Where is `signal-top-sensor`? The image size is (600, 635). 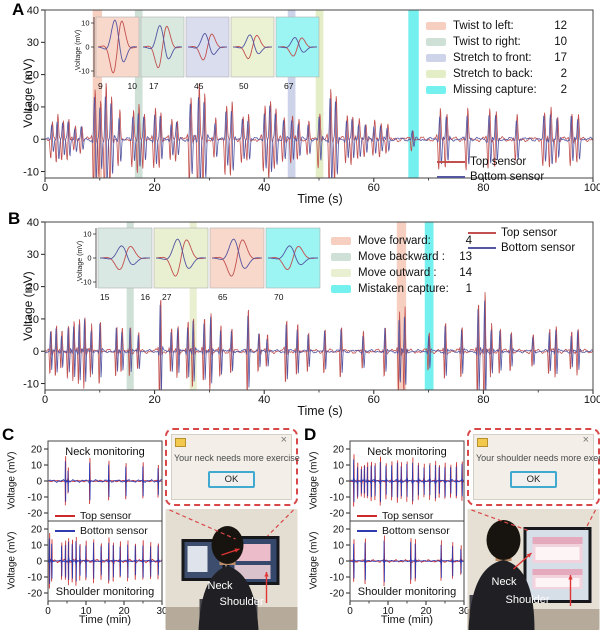
signal-top-sensor is located at coordinates (407, 561).